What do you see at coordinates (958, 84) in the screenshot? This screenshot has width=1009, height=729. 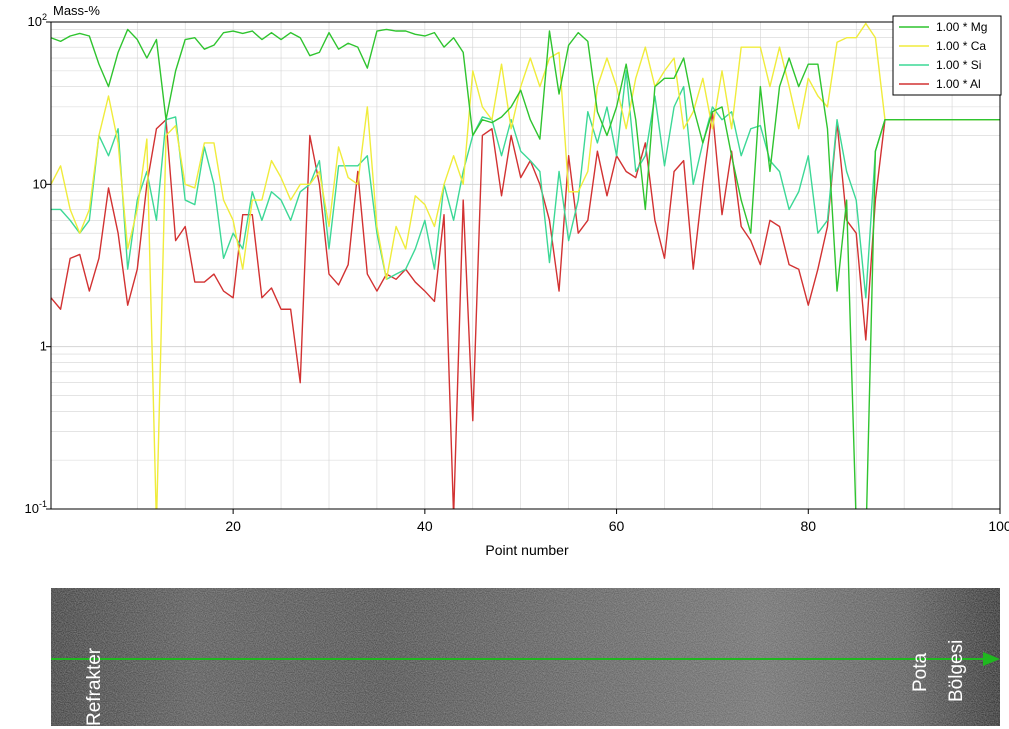 I see `legend-label: 1.00 * Al` at bounding box center [958, 84].